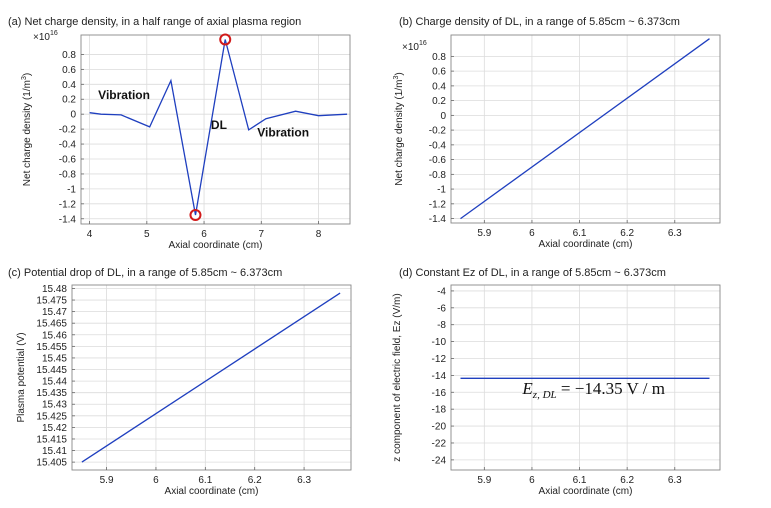 Image resolution: width=771 pixels, height=508 pixels. I want to click on y-tick-label: 15.43, so click(54, 405).